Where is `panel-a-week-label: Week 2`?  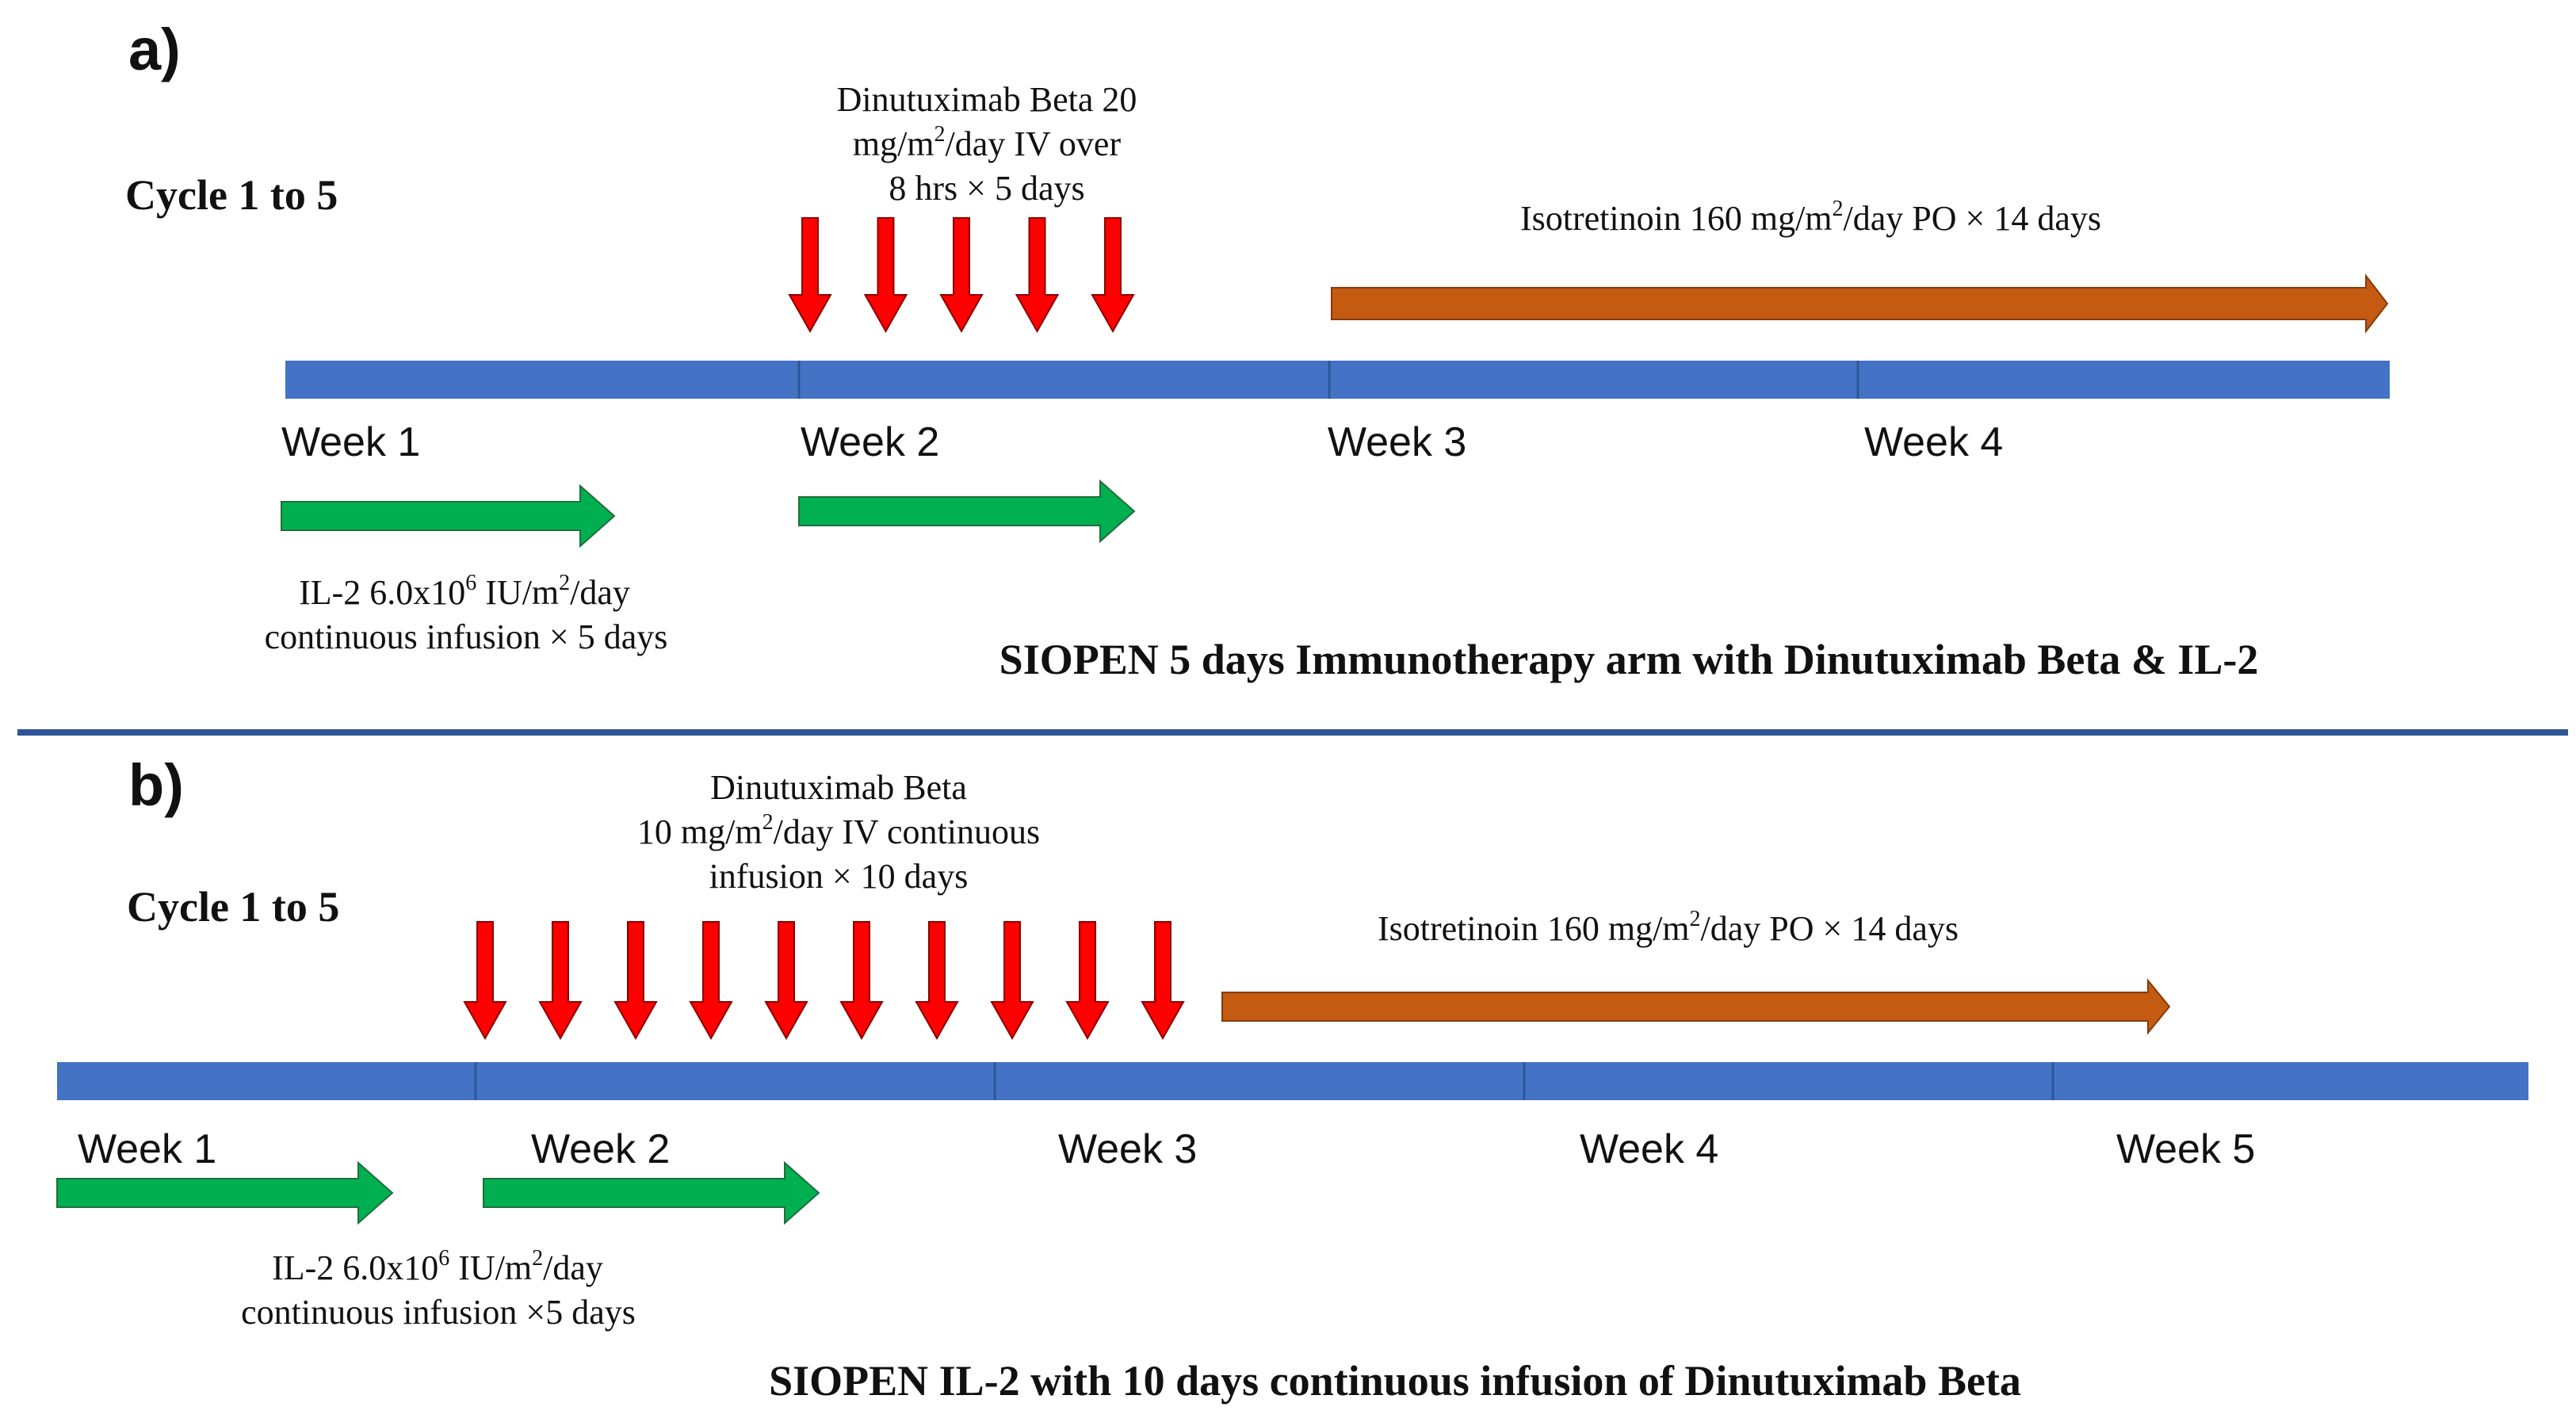 panel-a-week-label: Week 2 is located at coordinates (870, 442).